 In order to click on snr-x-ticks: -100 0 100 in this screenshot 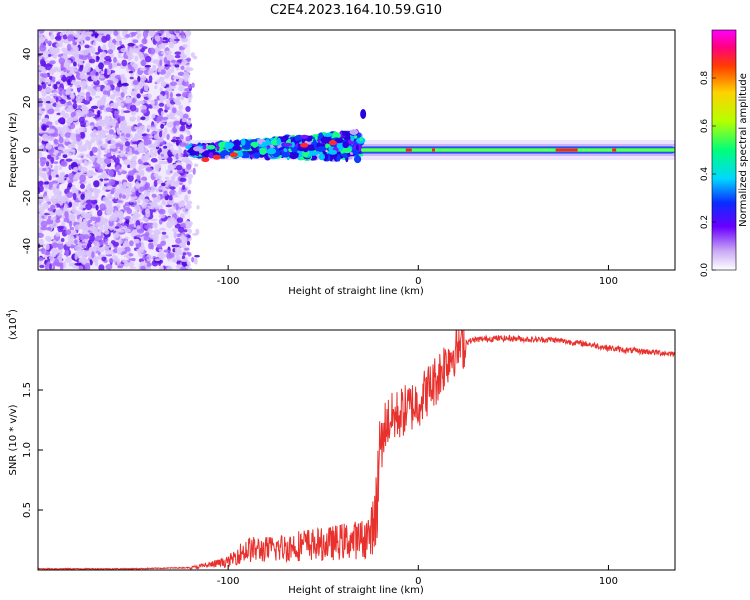, I will do `click(417, 576)`.